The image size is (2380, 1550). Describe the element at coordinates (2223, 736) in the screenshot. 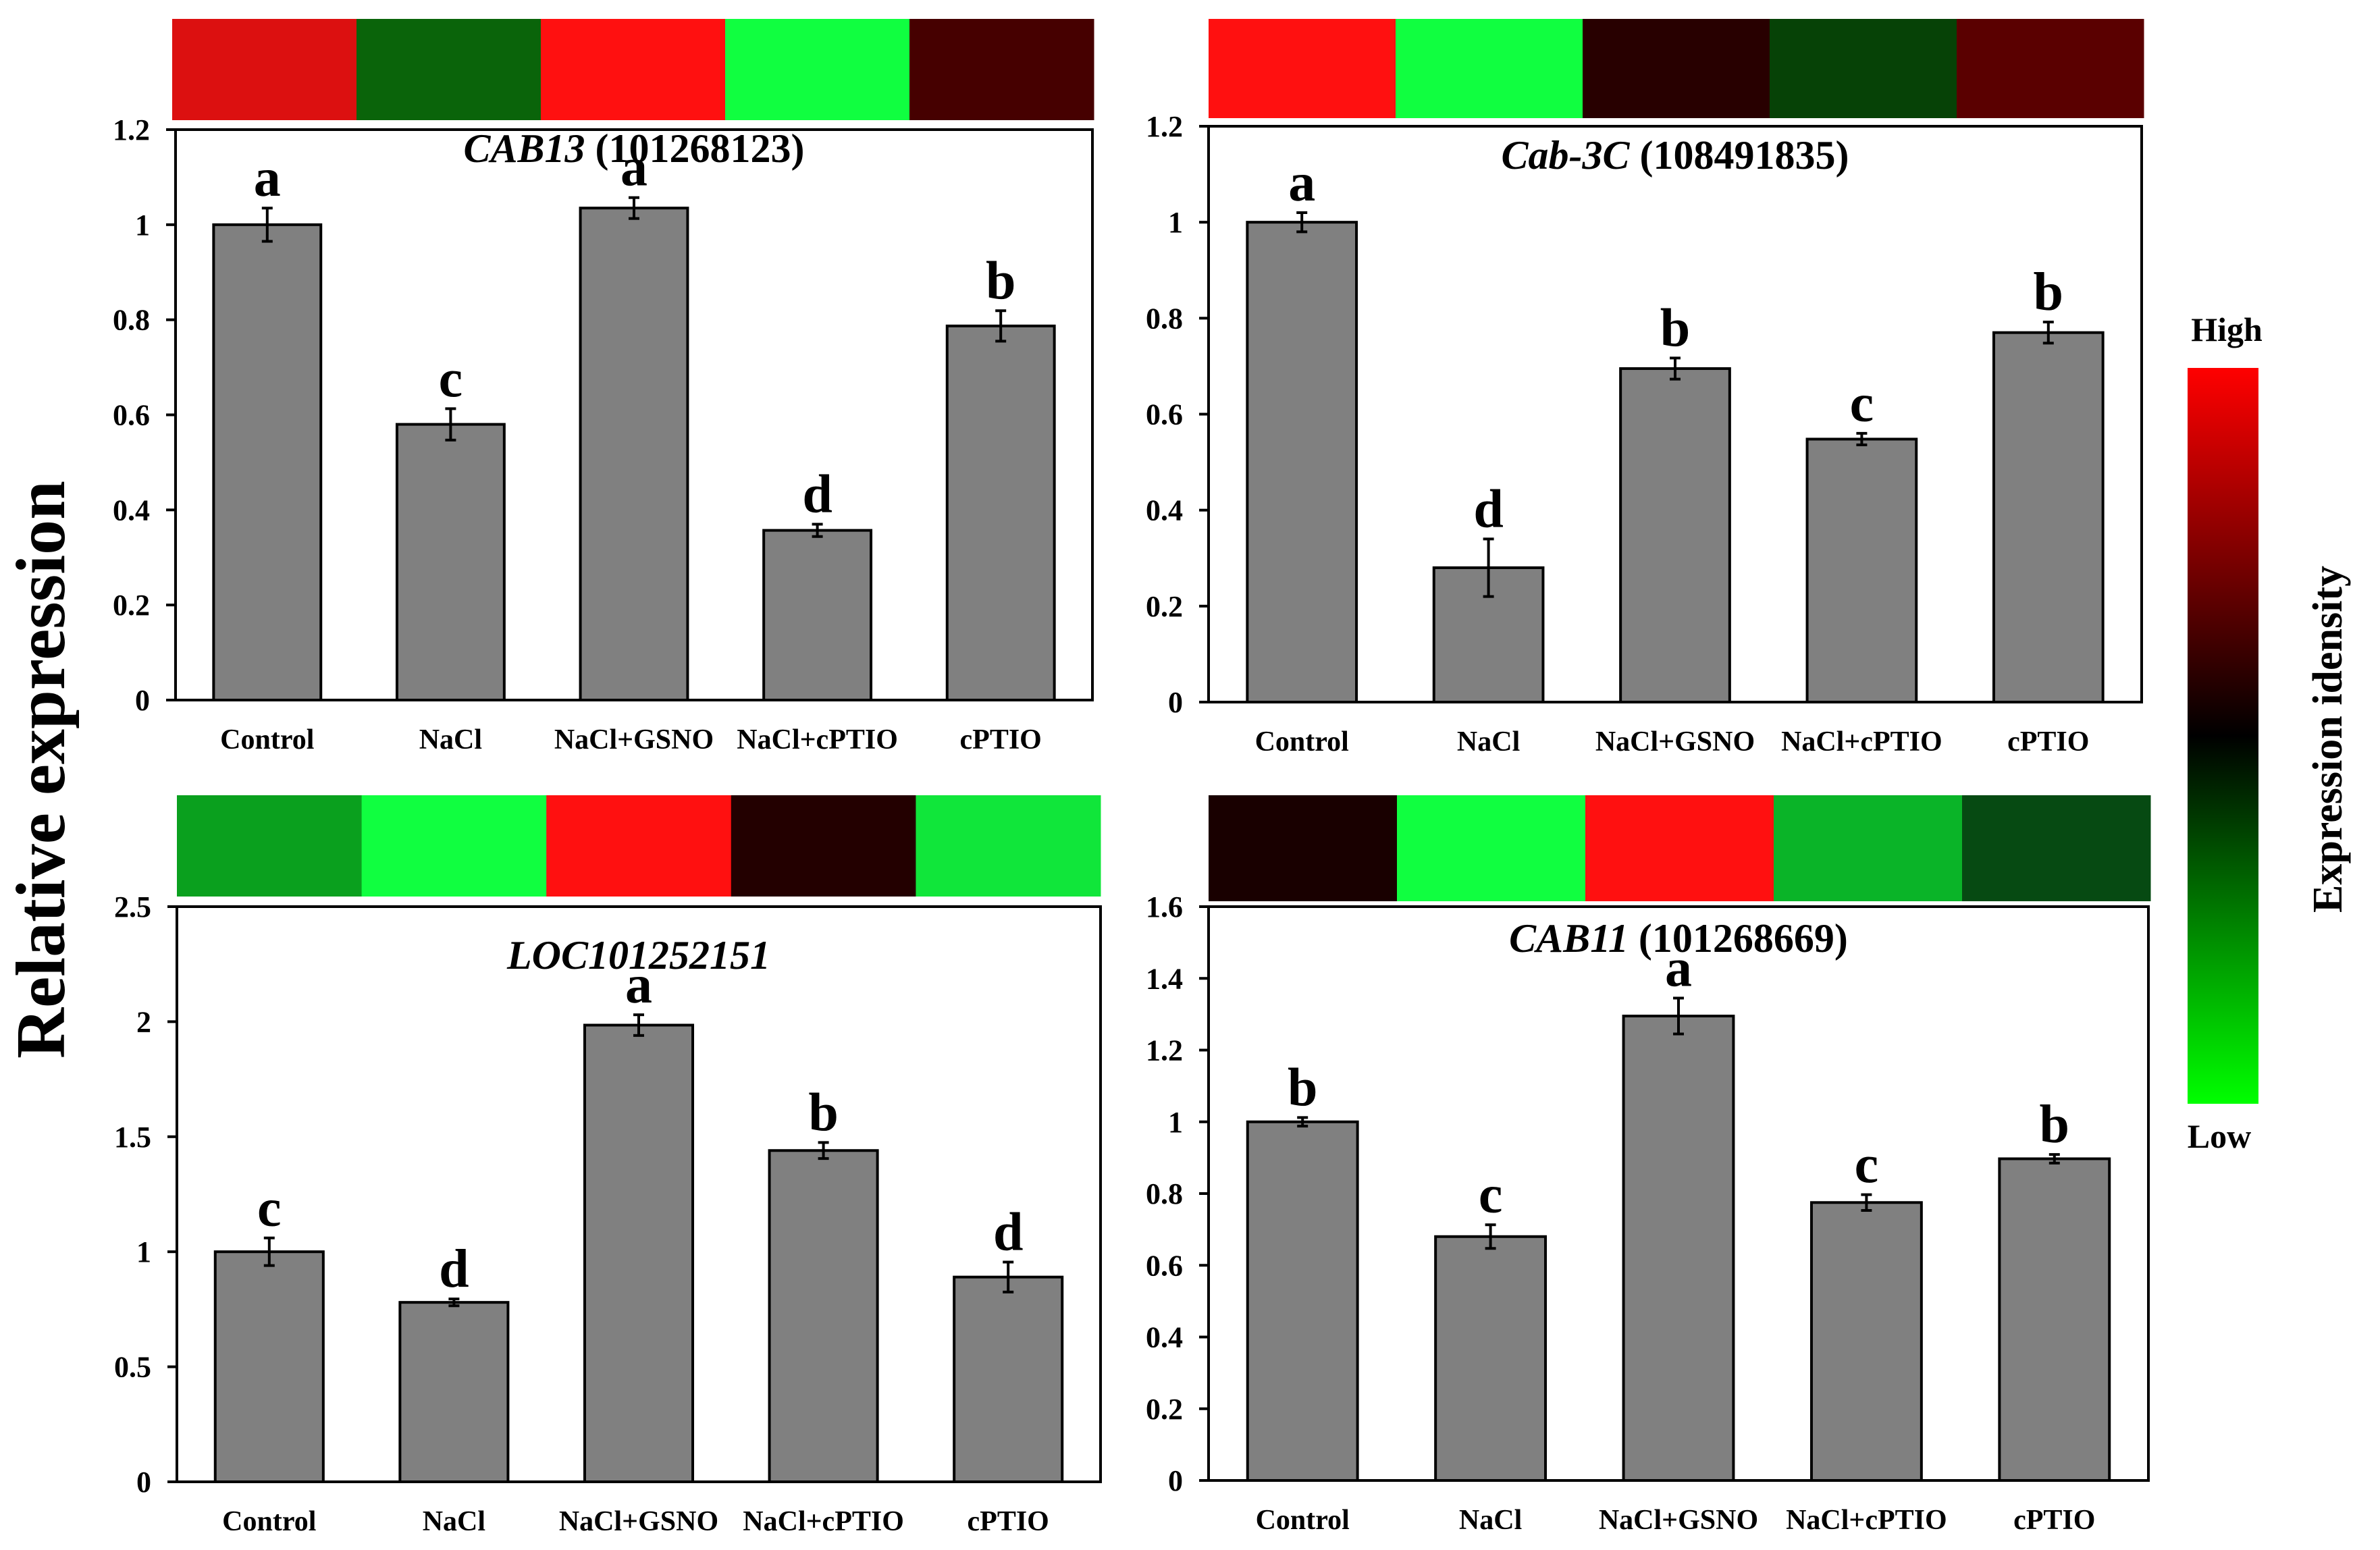

I see `color-scale-bar` at that location.